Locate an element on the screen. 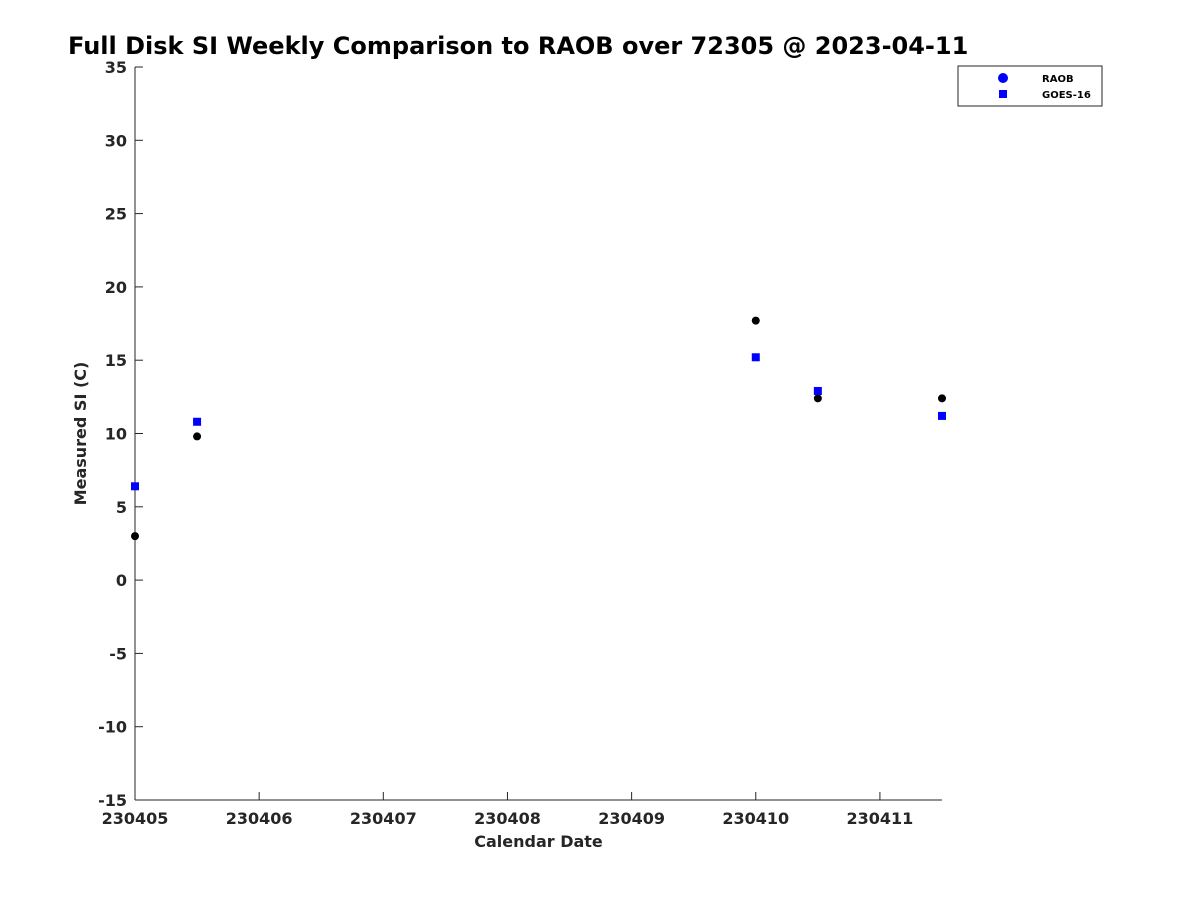  legend-box is located at coordinates (1030, 86).